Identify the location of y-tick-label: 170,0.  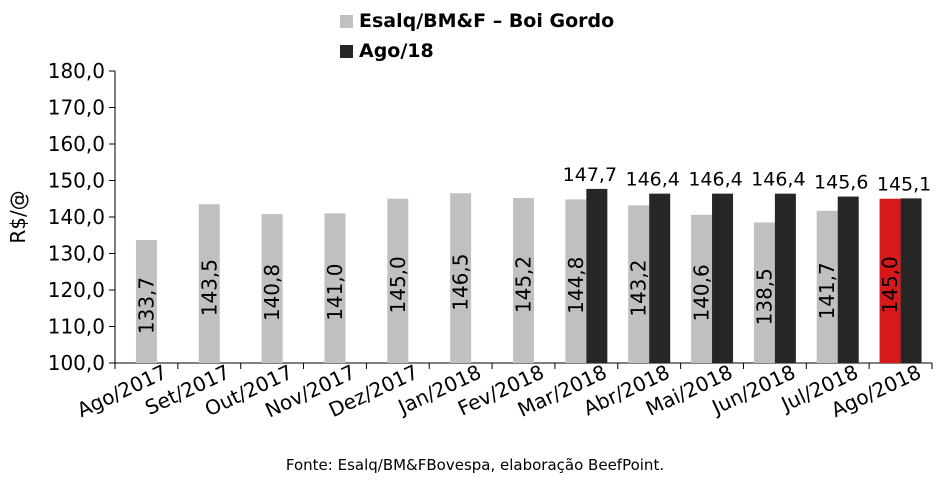
(76, 108).